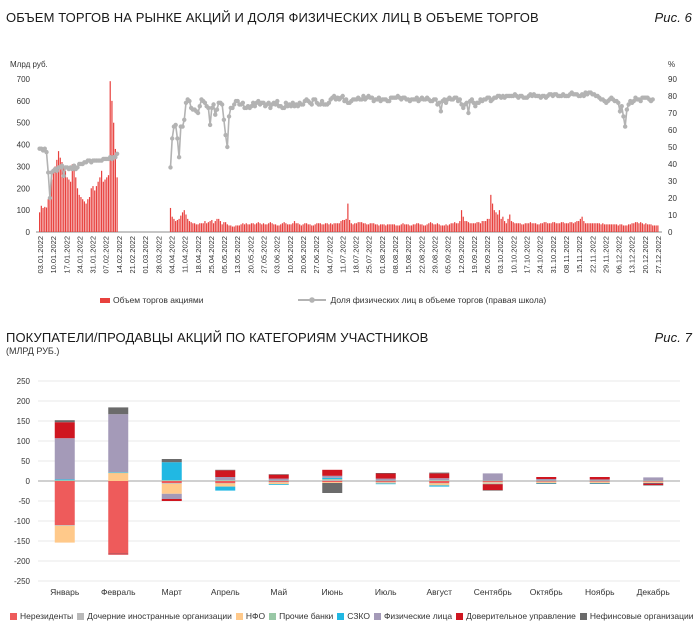 The width and height of the screenshot is (700, 628). What do you see at coordinates (605, 254) in the screenshot?
I see `x-tick-label: 29.11.2022` at bounding box center [605, 254].